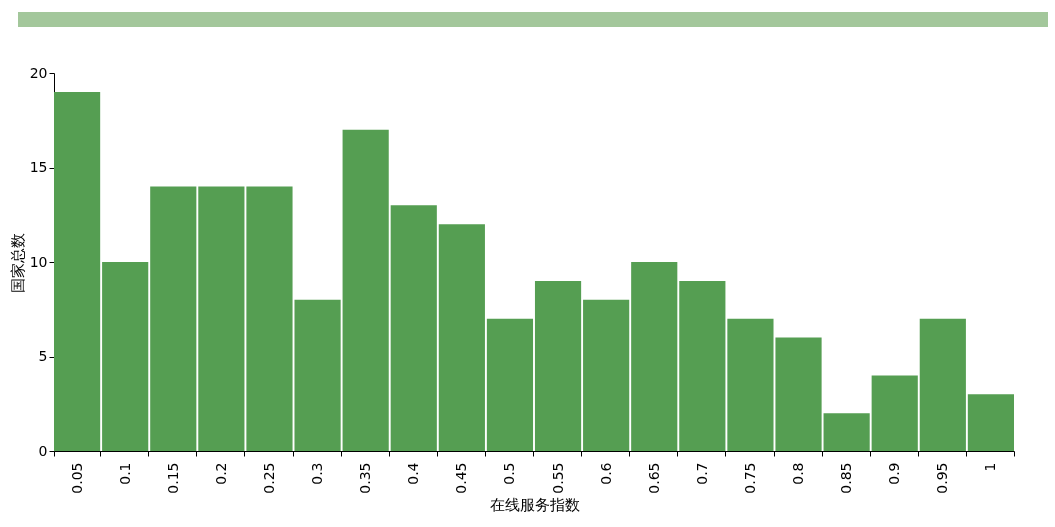  Describe the element at coordinates (38, 72) in the screenshot. I see `y-tick-label: 20` at that location.